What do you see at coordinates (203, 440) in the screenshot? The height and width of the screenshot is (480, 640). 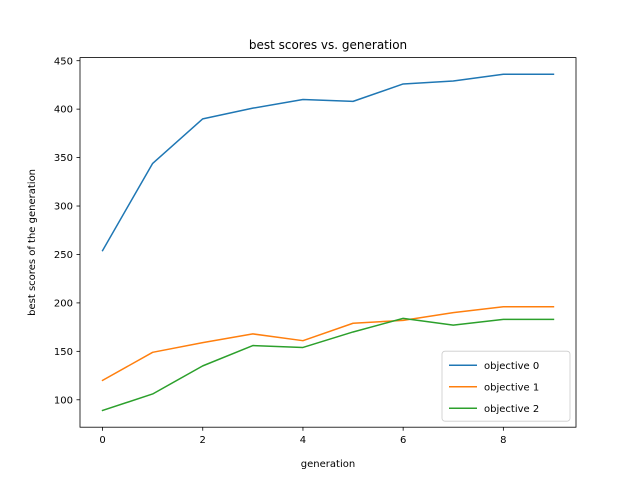 I see `x-tick-label: 2` at bounding box center [203, 440].